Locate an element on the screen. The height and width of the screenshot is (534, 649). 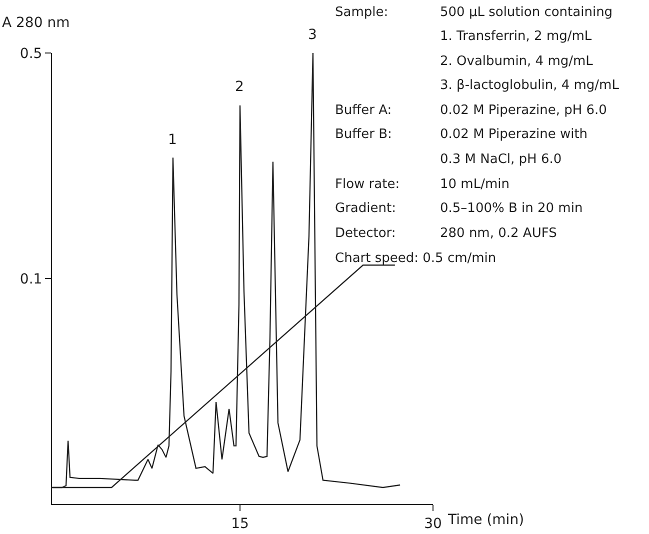
text: 1. Transferrin, 2 mg/mL is located at coordinates (516, 36).